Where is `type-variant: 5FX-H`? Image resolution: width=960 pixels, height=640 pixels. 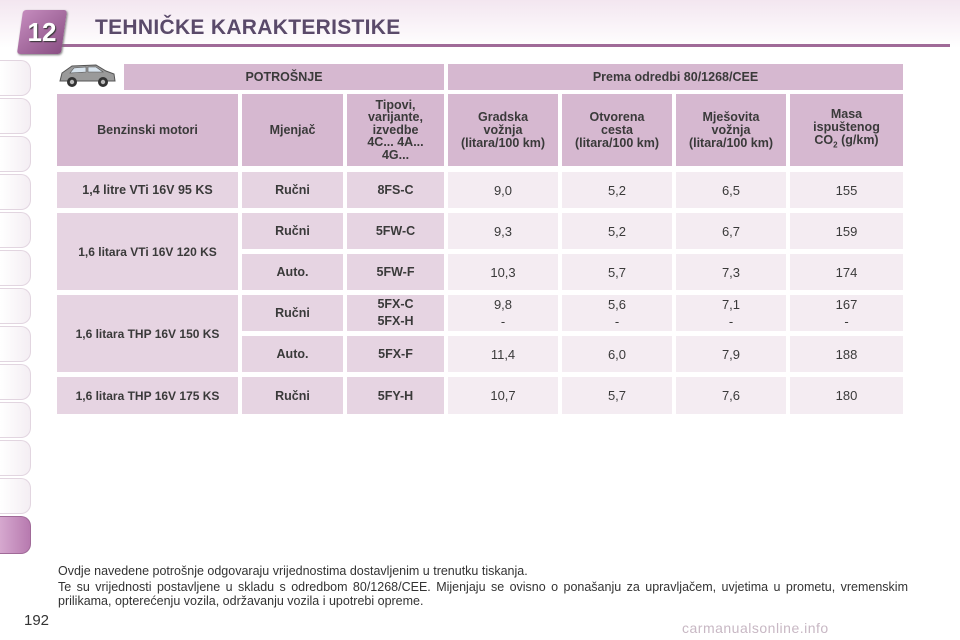 type-variant: 5FX-H is located at coordinates (395, 321).